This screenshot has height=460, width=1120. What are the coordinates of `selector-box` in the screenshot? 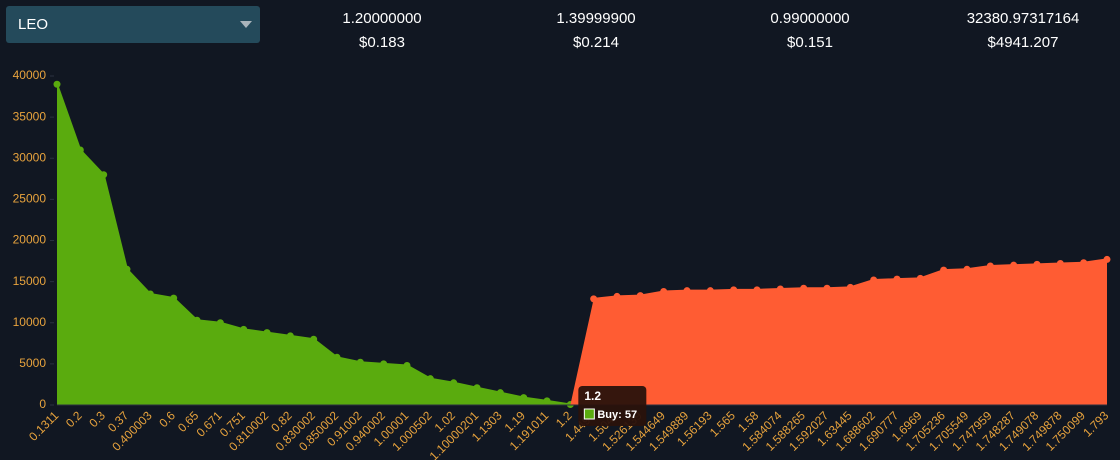 It's located at (133, 24).